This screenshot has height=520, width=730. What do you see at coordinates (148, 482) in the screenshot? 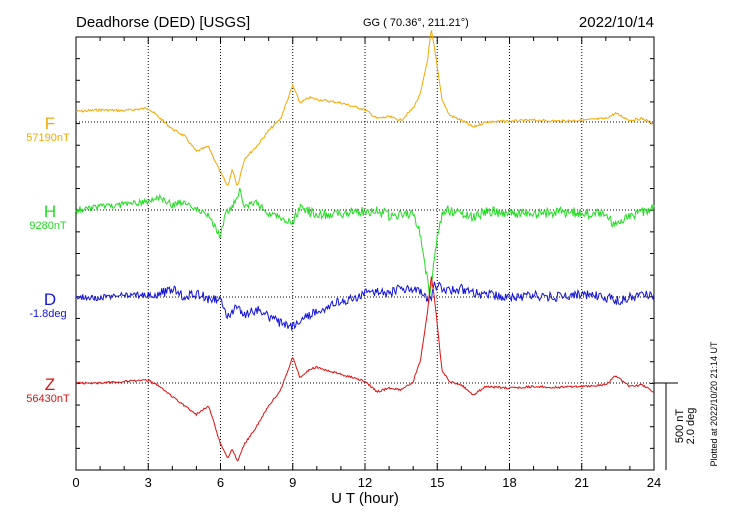
I see `x-tick-label: 3` at bounding box center [148, 482].